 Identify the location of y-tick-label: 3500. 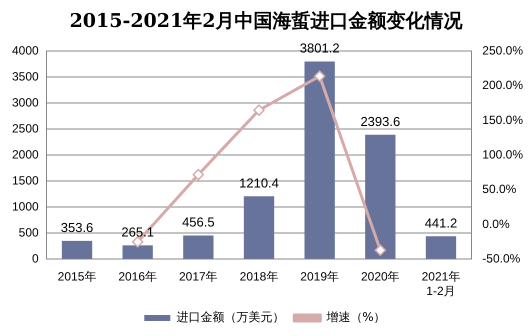
(26, 77).